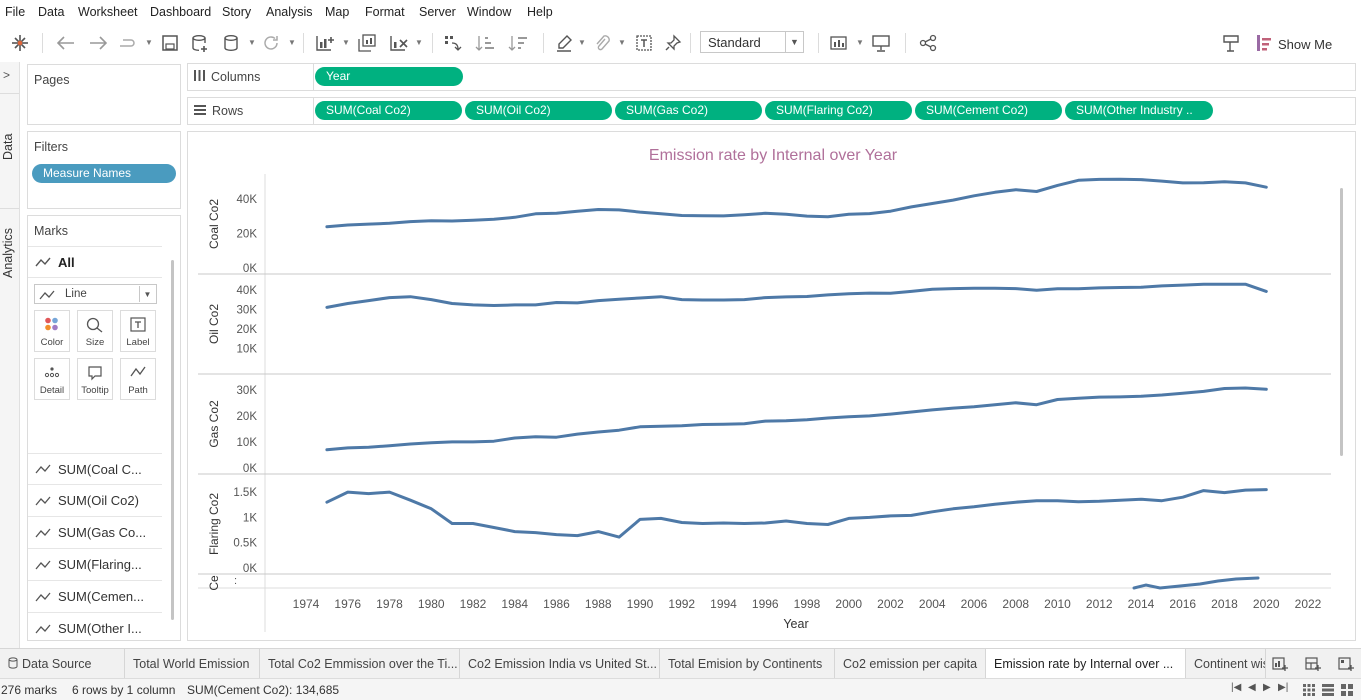  Describe the element at coordinates (1139, 110) in the screenshot. I see `row-pill: SUM(Other Industry ..` at that location.